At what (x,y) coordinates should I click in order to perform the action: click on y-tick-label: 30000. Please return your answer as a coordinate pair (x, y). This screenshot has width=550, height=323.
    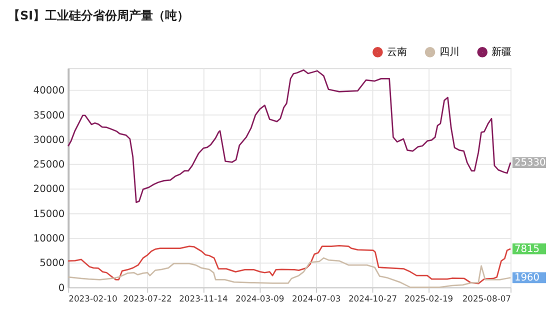
    Looking at the image, I should click on (49, 140).